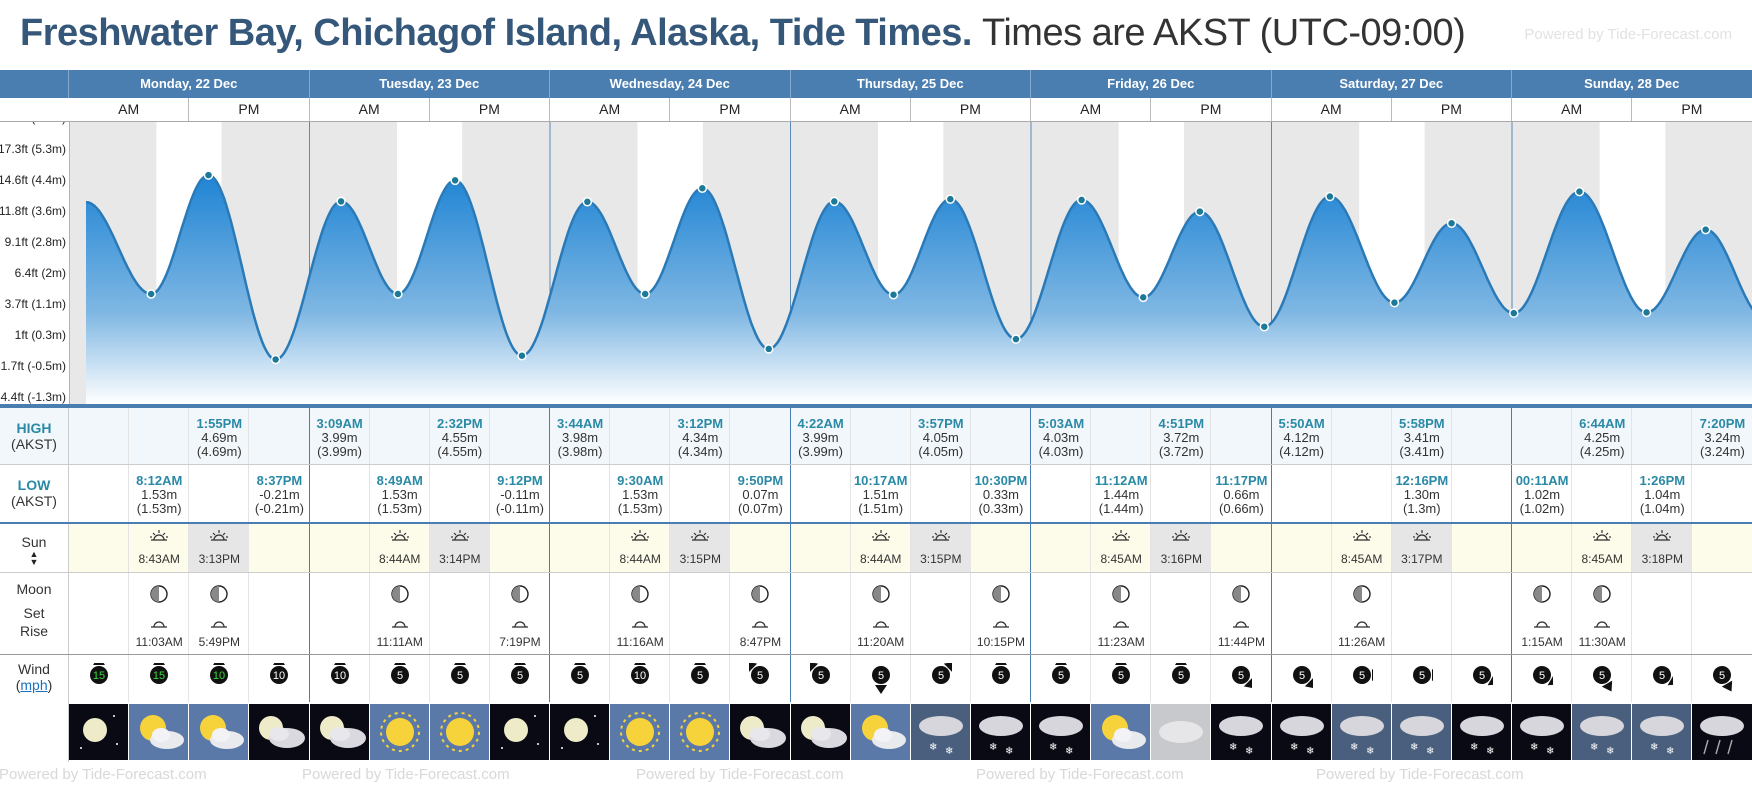  I want to click on snow-night-icon: ❄ ❄, so click(1241, 732).